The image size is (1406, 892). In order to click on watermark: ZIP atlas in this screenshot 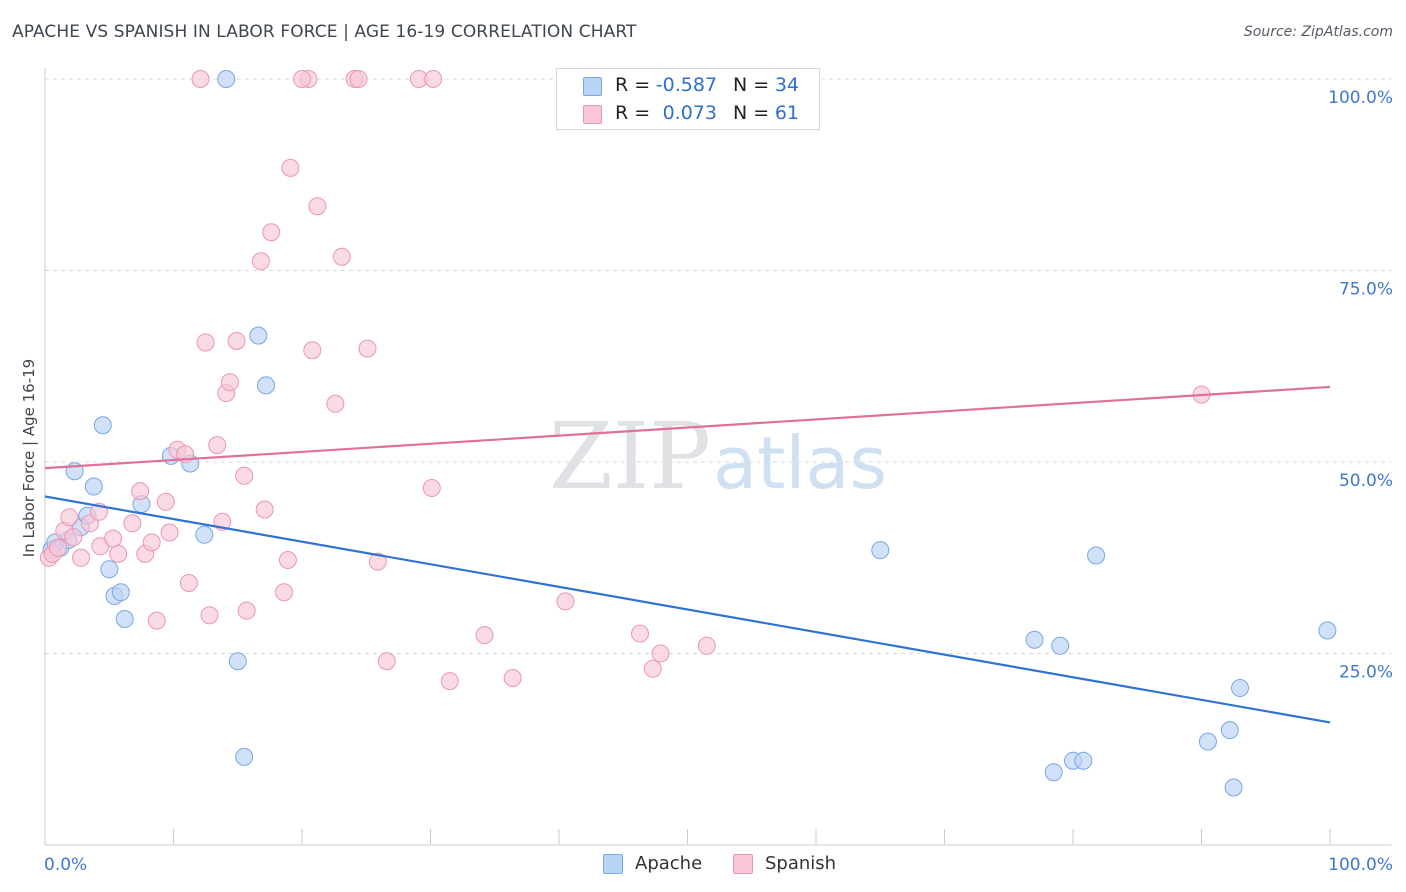, I will do `click(718, 456)`.